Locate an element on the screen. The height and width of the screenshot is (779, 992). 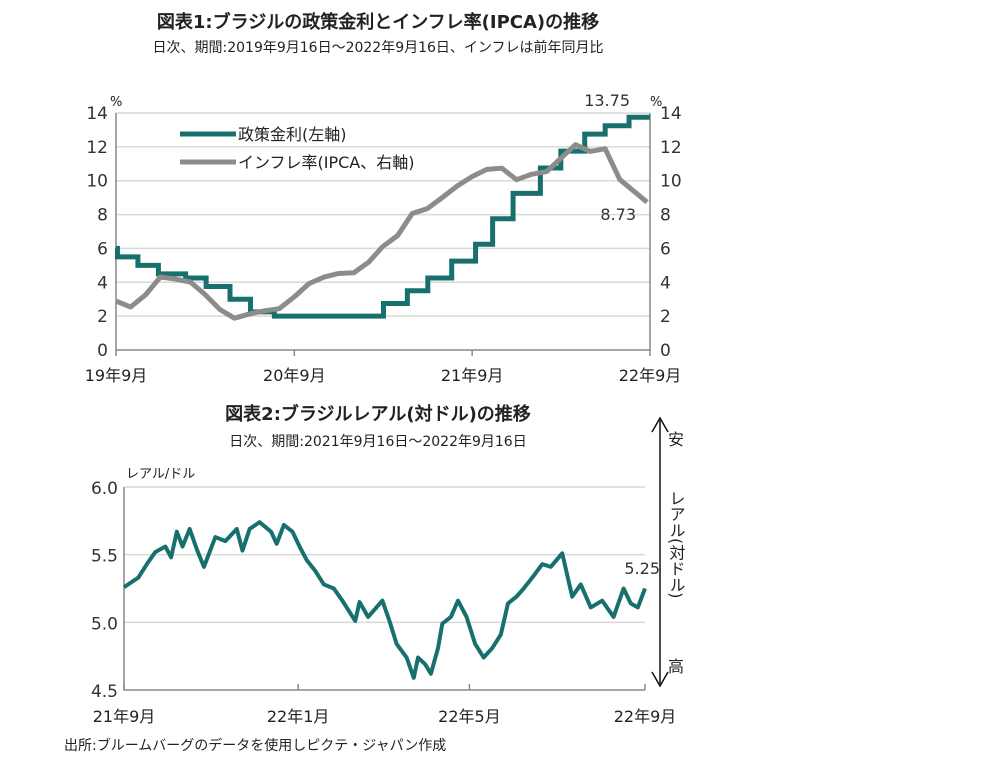
chart1-title: 図表1:ブラジルの政策金利とインフレ率(IPCA)の推移 is located at coordinates (378, 22).